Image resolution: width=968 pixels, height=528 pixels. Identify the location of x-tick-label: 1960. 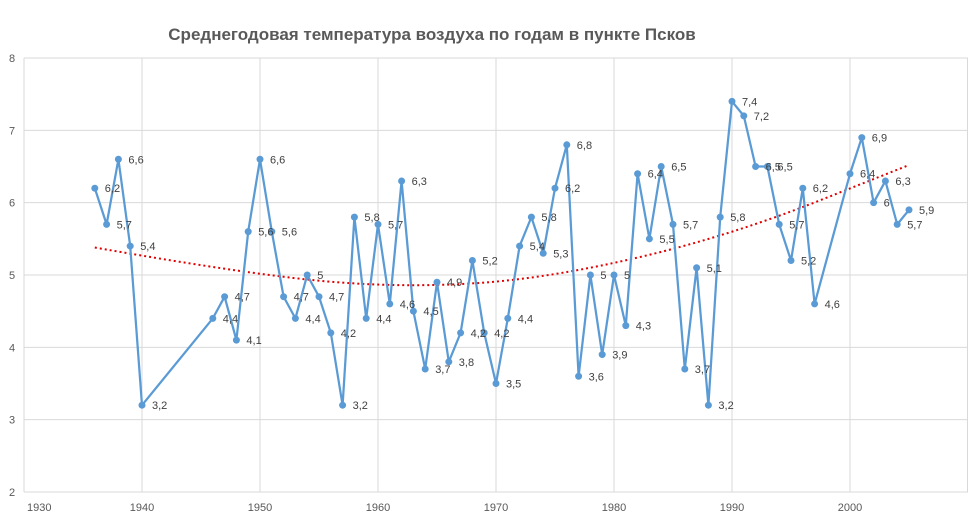
(378, 508).